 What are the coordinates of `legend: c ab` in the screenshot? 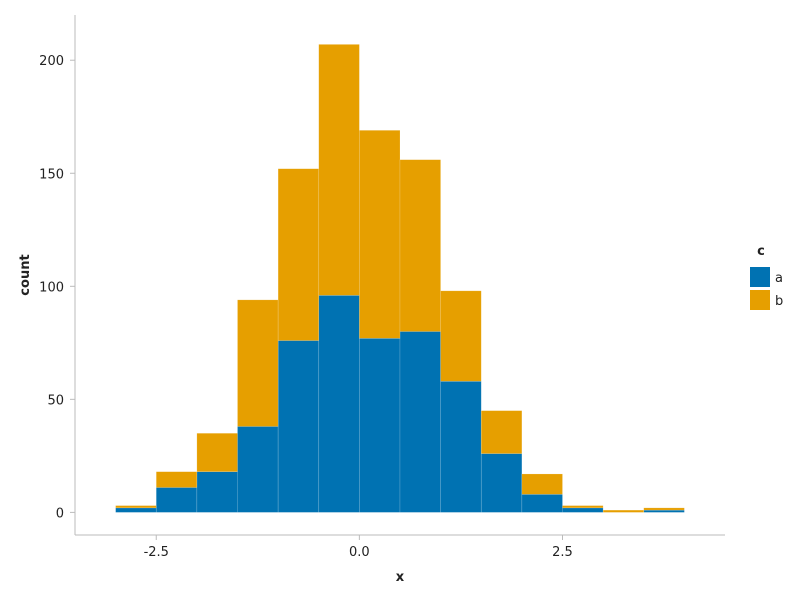 It's located at (766, 277).